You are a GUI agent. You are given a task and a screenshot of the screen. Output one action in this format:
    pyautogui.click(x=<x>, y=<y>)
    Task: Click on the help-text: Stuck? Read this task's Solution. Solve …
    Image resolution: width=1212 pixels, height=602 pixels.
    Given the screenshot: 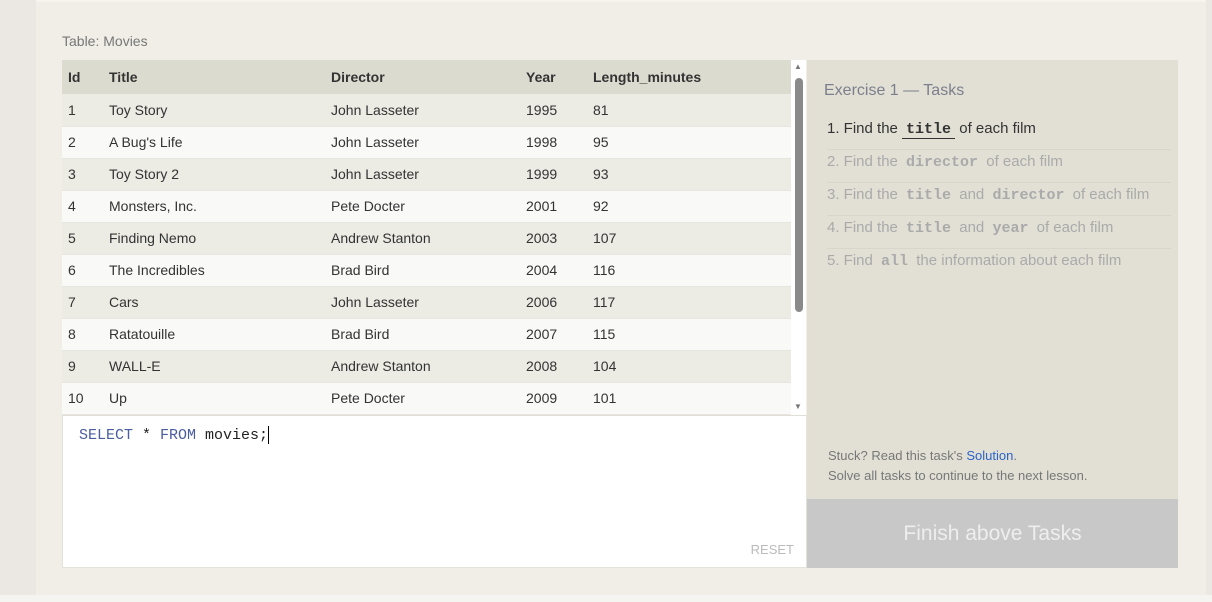 What is the action you would take?
    pyautogui.click(x=957, y=466)
    